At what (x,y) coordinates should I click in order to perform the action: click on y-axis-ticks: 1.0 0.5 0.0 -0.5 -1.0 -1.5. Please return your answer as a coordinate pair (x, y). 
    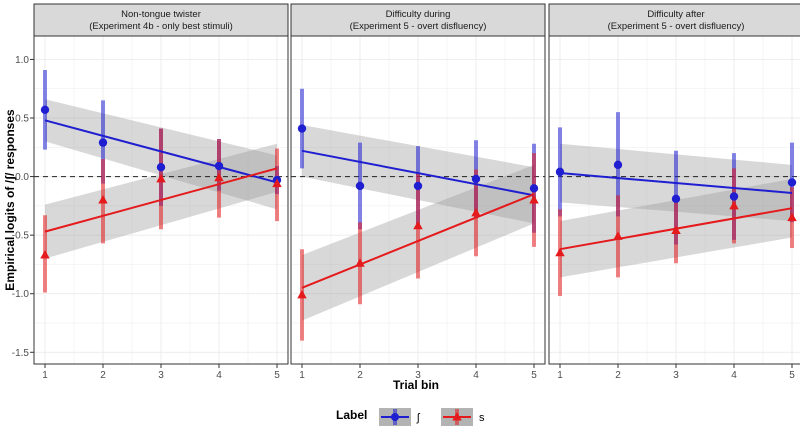
    Looking at the image, I should click on (23, 207).